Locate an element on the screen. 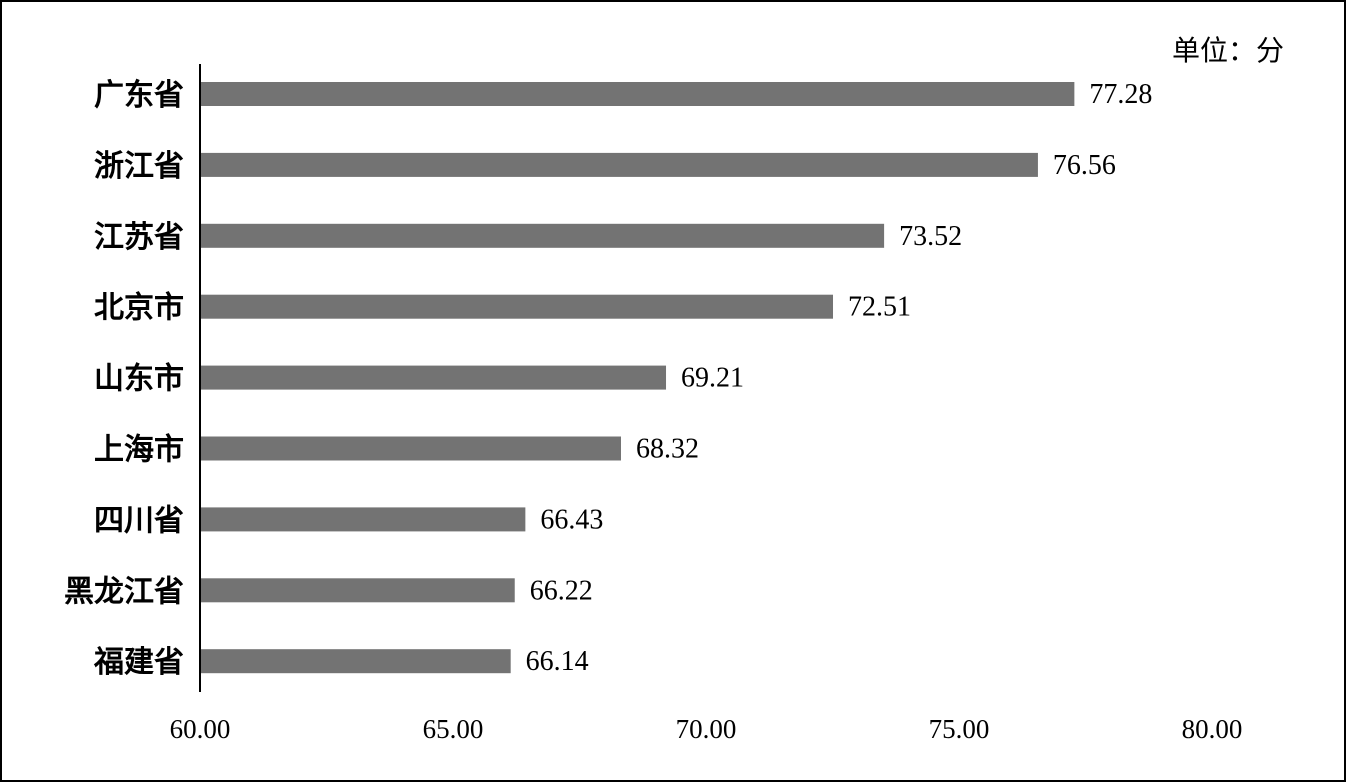  category-label: 上海市 is located at coordinates (139, 450).